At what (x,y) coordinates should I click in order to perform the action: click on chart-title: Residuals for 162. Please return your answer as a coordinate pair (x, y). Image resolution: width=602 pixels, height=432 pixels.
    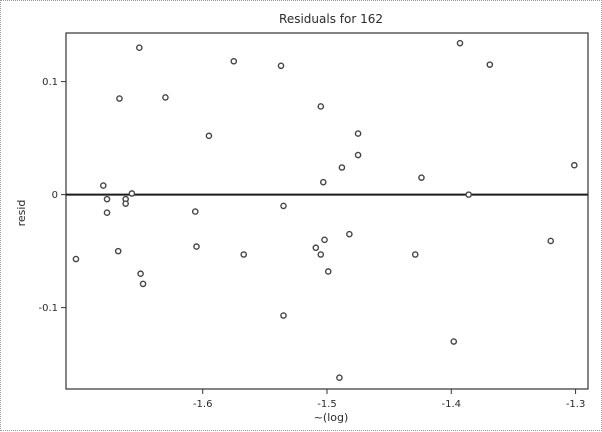
    Looking at the image, I should click on (331, 19).